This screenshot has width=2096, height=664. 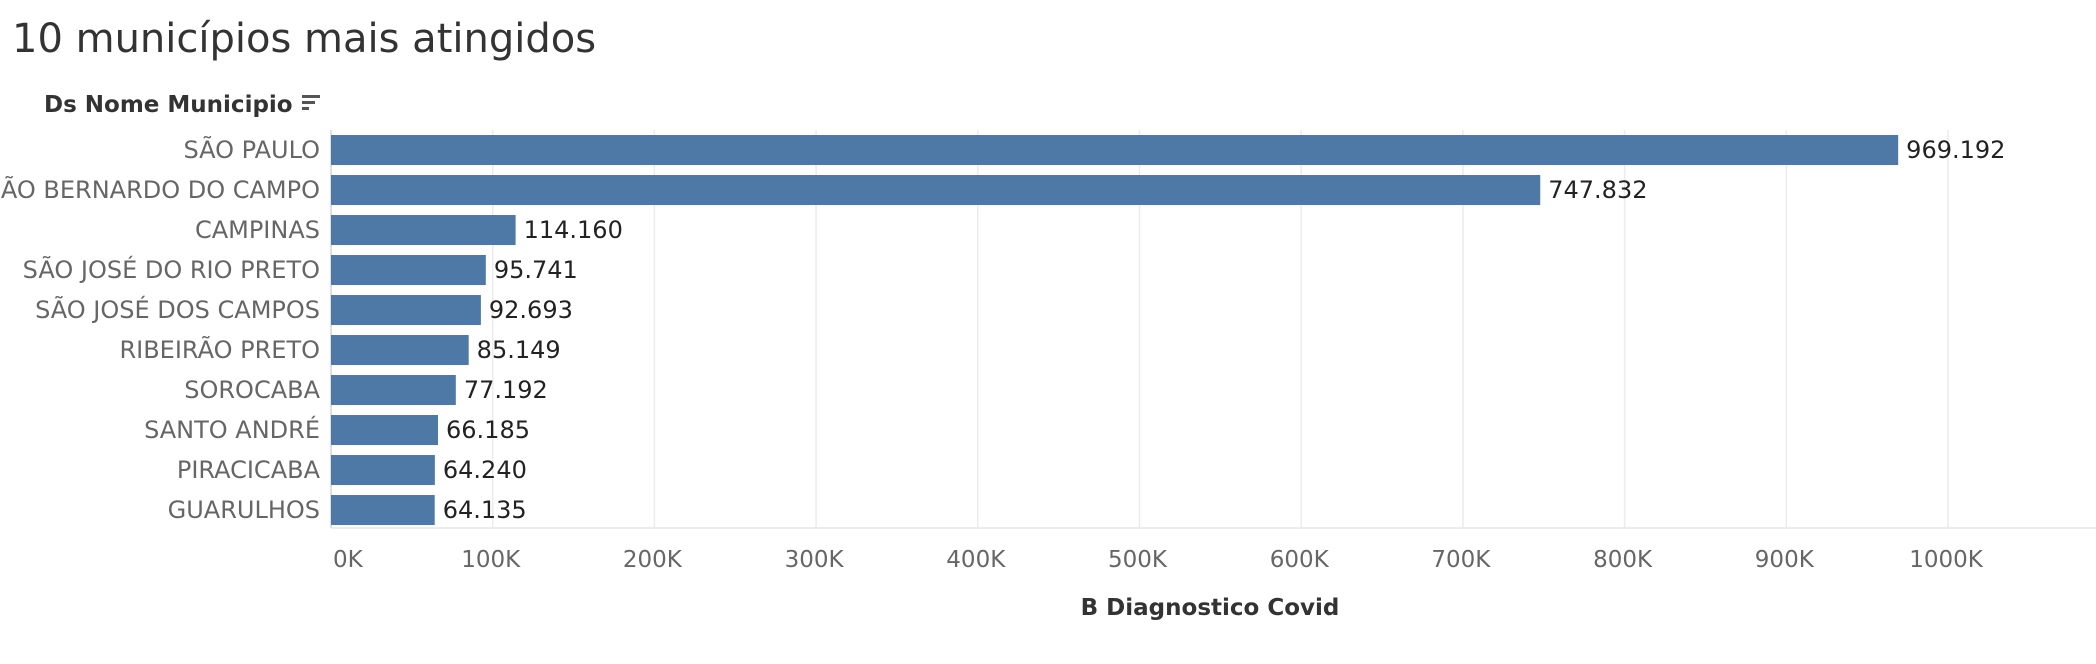 What do you see at coordinates (171, 269) in the screenshot?
I see `category-label: SÃO JOSÉ DO RIO PRETO` at bounding box center [171, 269].